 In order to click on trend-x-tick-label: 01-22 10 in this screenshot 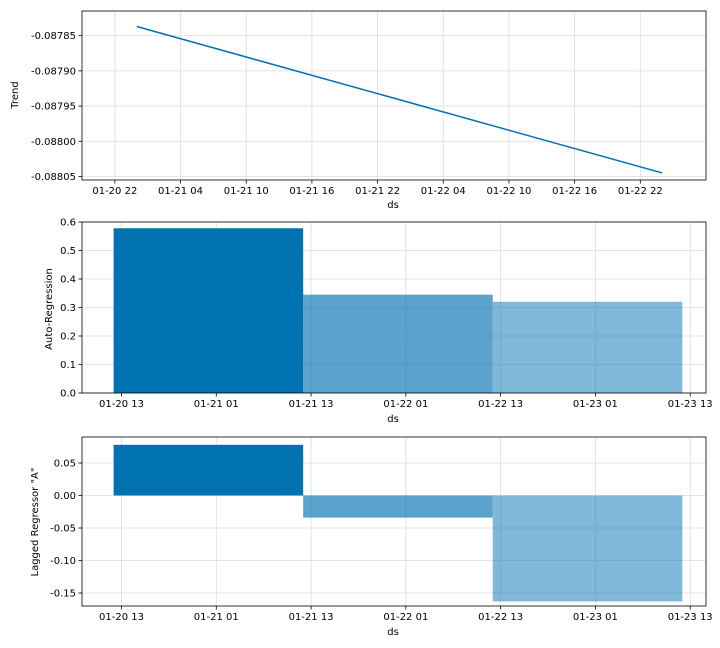, I will do `click(508, 191)`.